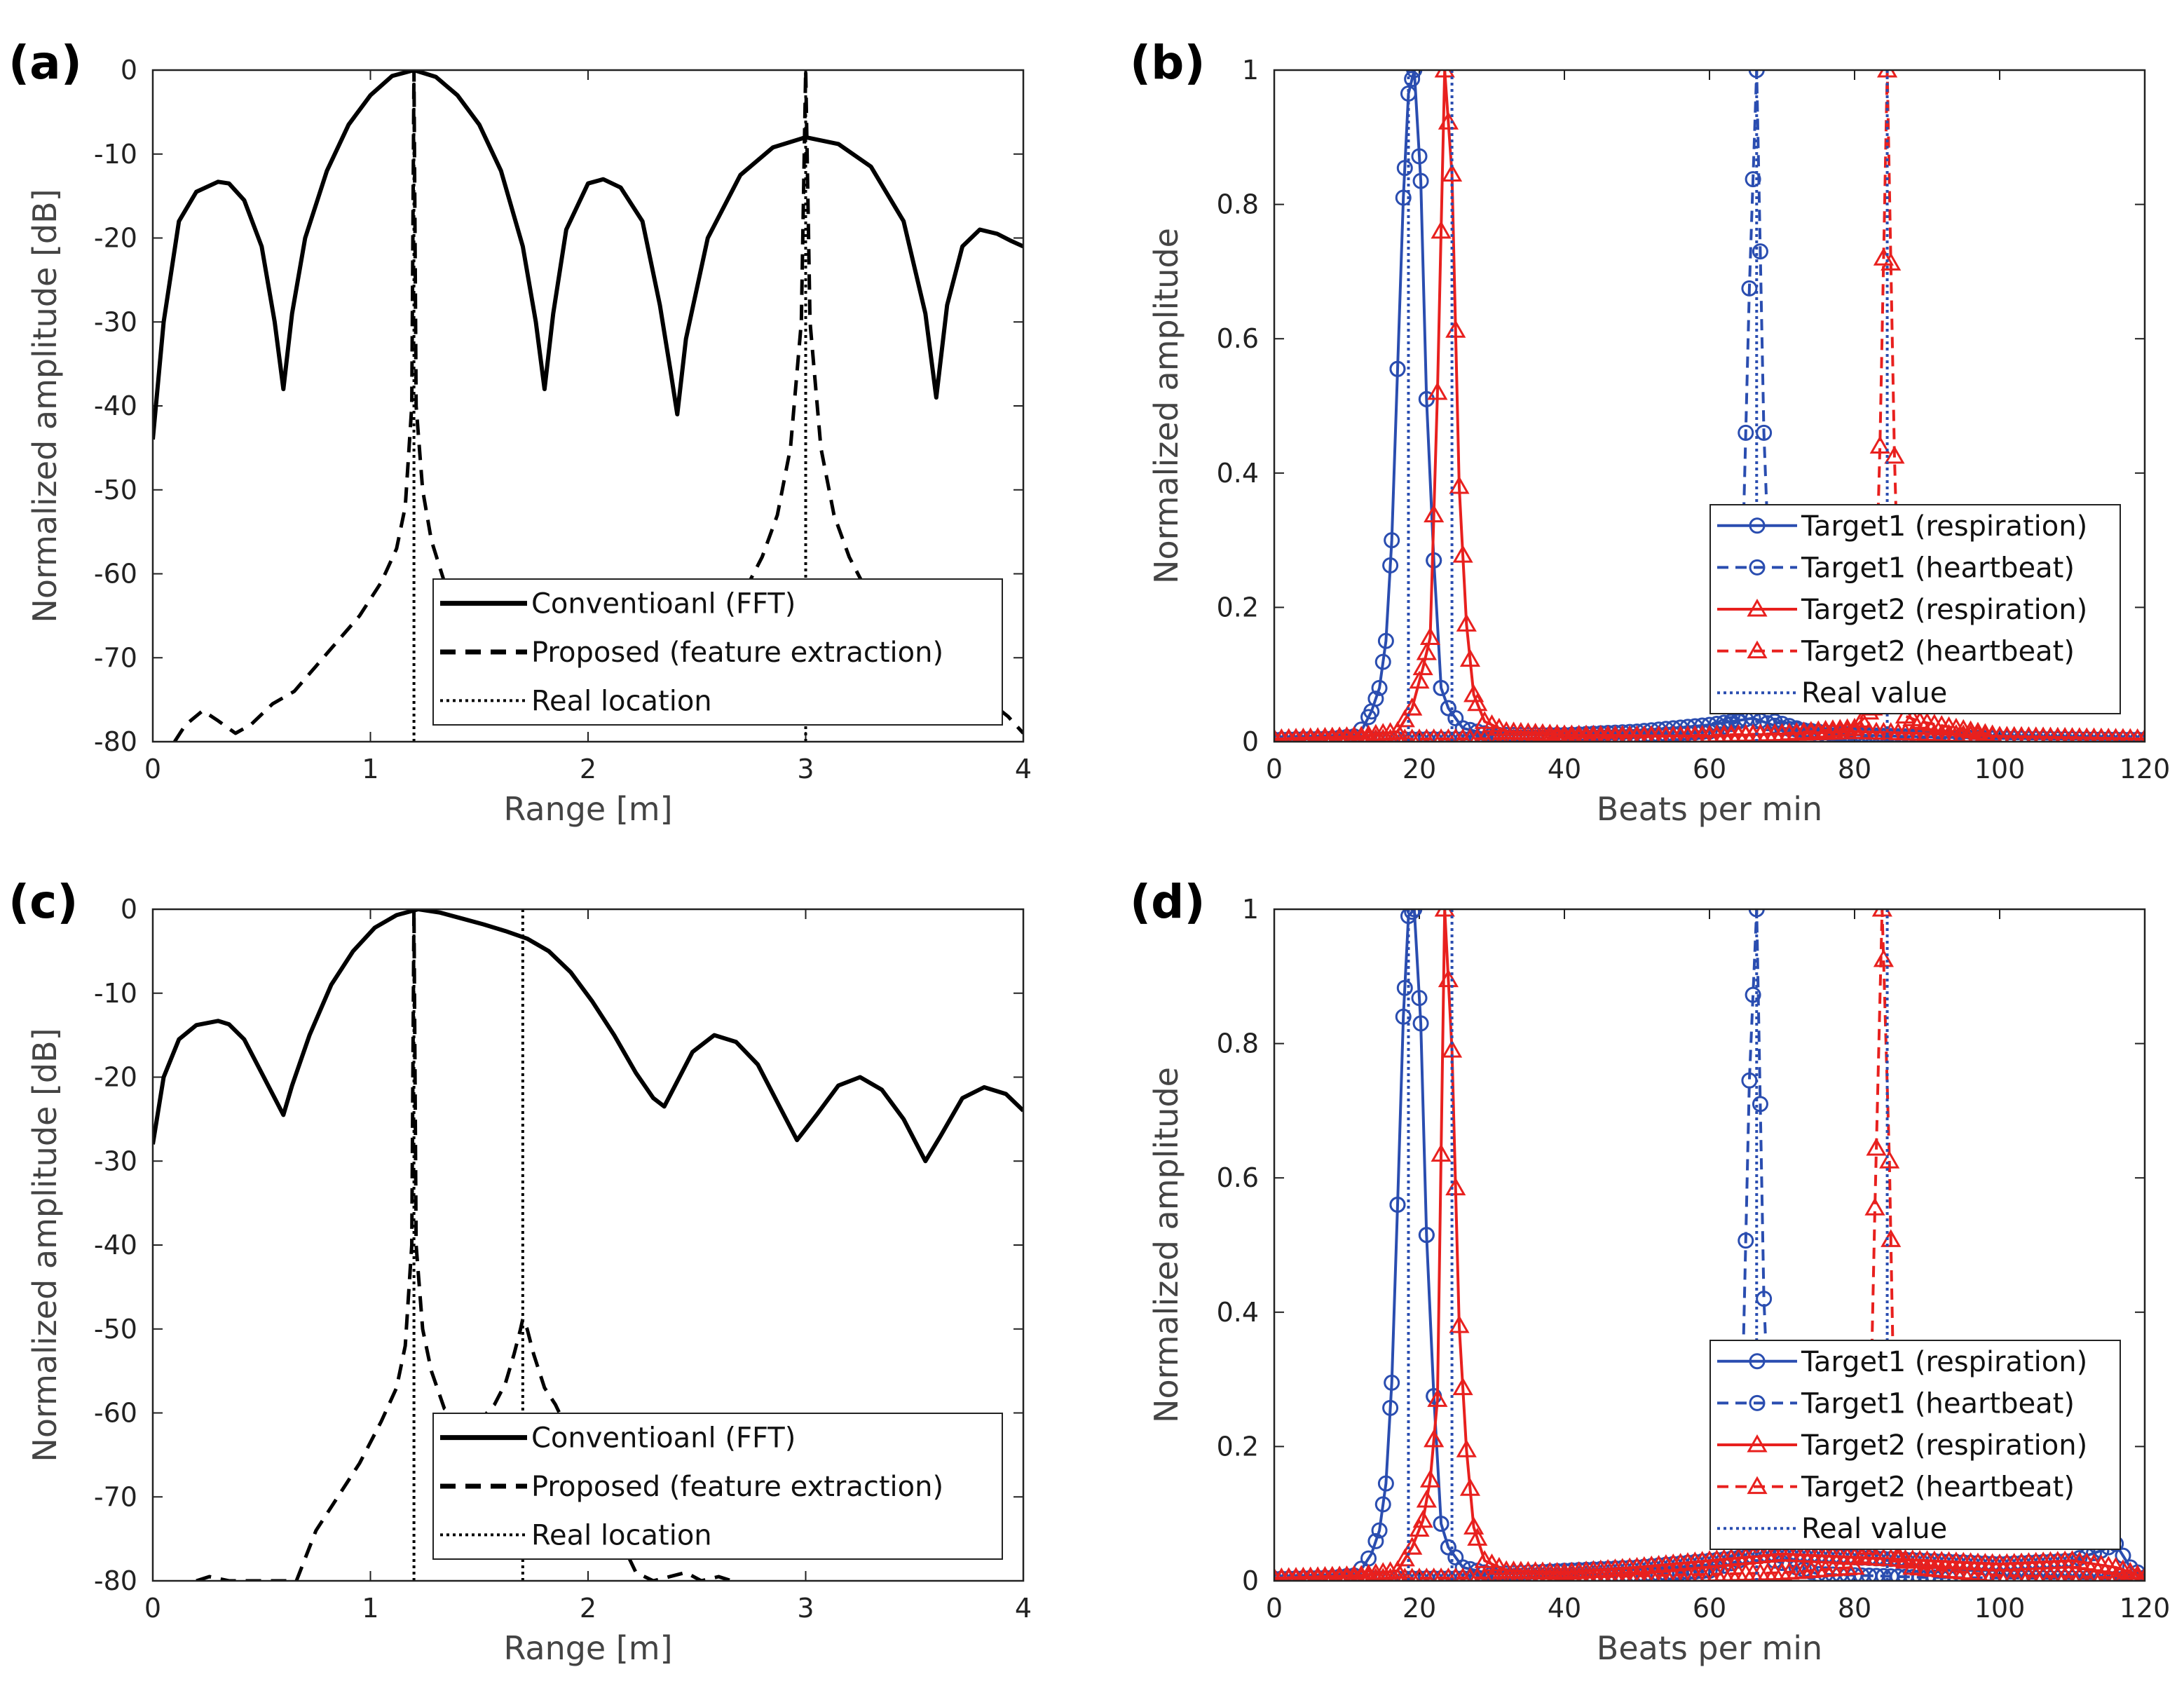  I want to click on x-axis-label-a: Range [m], so click(587, 809).